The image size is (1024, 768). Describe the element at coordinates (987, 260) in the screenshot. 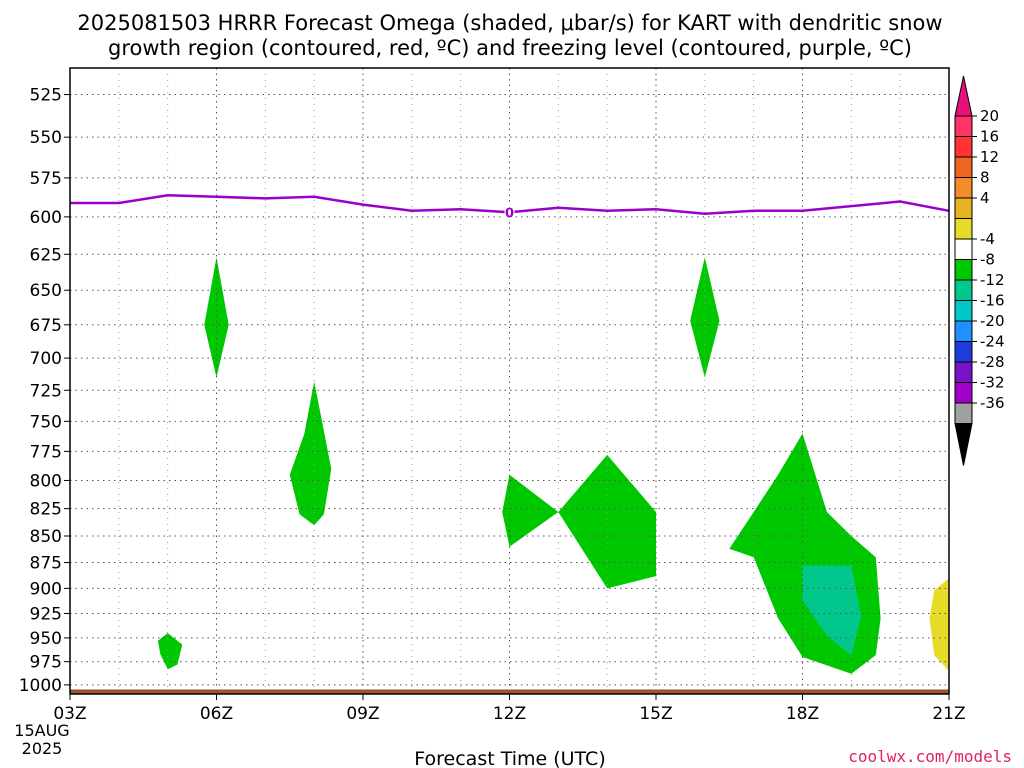

I see `colorbar-label-6: -8` at that location.